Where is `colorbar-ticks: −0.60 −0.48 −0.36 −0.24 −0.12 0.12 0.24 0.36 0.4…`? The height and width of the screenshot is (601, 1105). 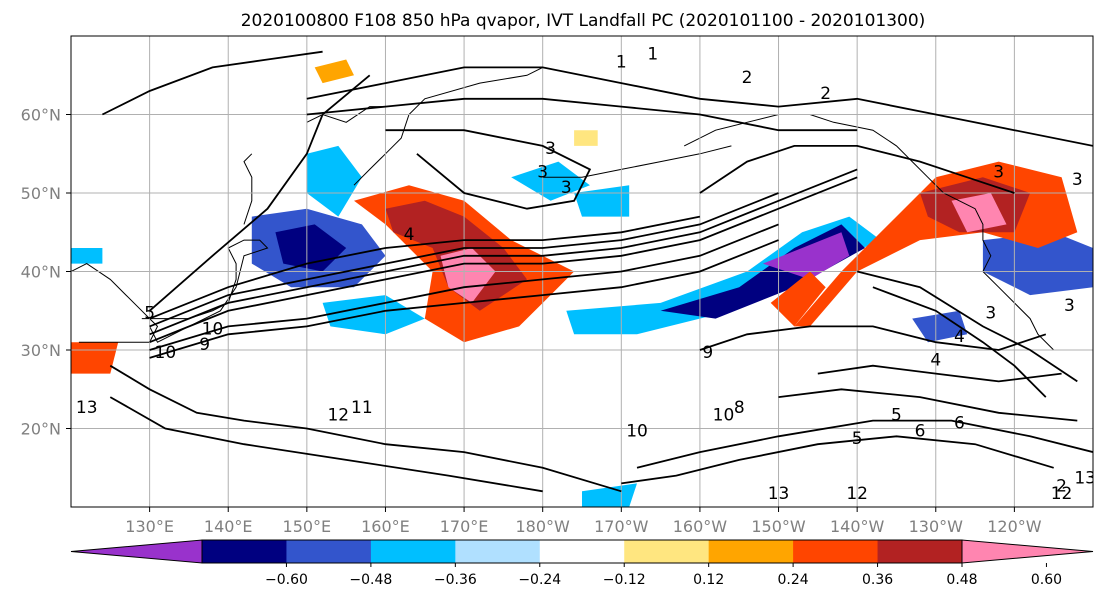 colorbar-ticks: −0.60 −0.48 −0.36 −0.24 −0.12 0.12 0.24 0.36 0.4… is located at coordinates (663, 575).